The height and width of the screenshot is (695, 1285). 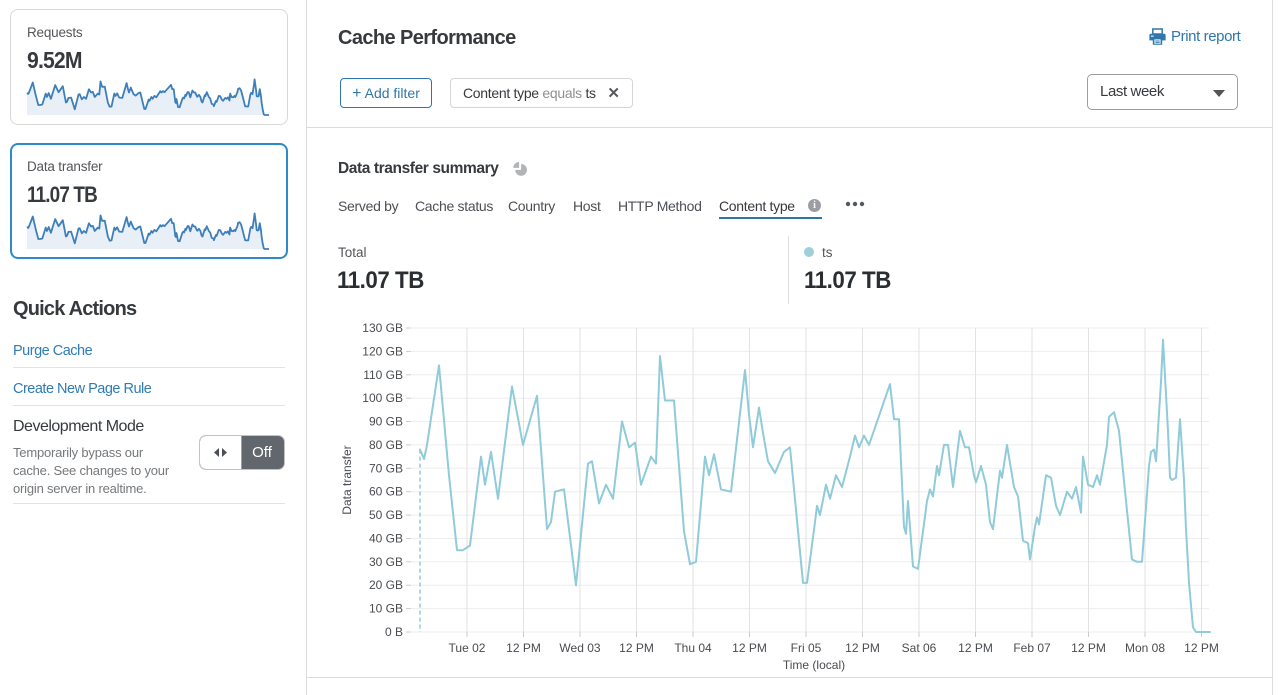 I want to click on svg-text: 80 GB, so click(x=386, y=445).